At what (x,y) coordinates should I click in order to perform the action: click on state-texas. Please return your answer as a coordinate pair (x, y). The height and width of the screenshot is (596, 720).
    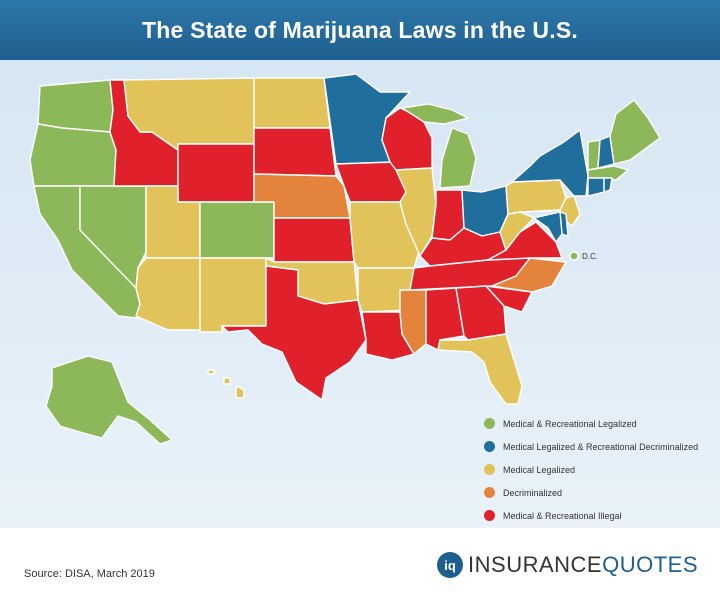
    Looking at the image, I should click on (294, 333).